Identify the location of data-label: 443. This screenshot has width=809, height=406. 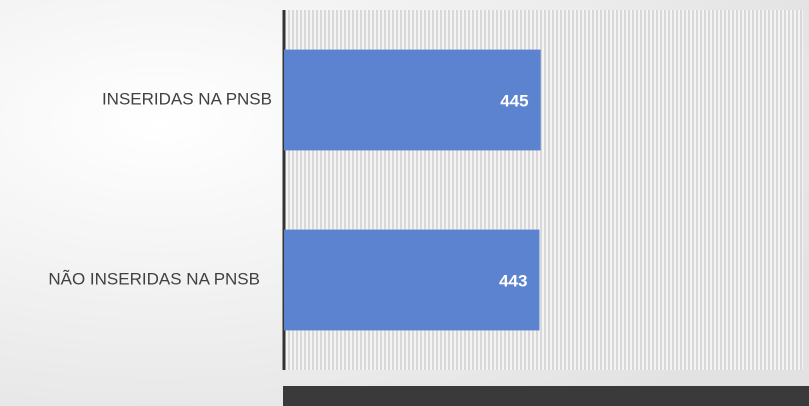
(513, 280).